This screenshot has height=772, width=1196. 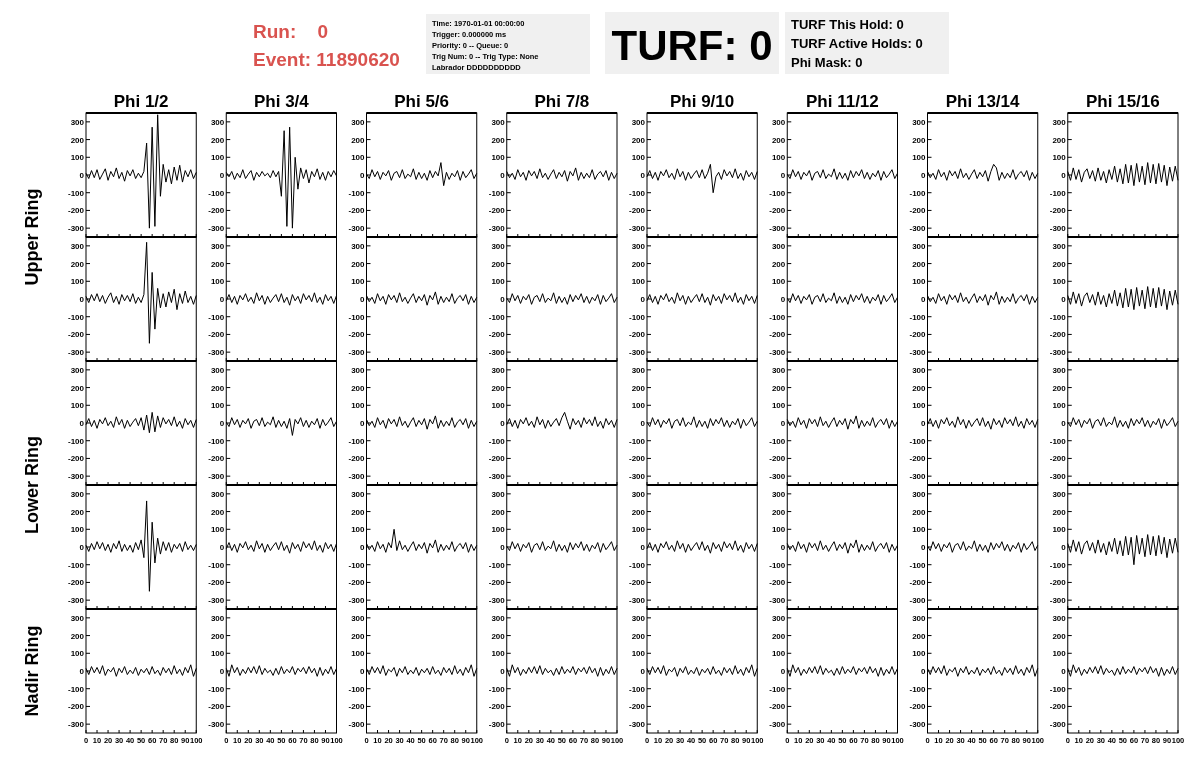 I want to click on y-axis-title: Upper Ring, so click(x=32, y=237).